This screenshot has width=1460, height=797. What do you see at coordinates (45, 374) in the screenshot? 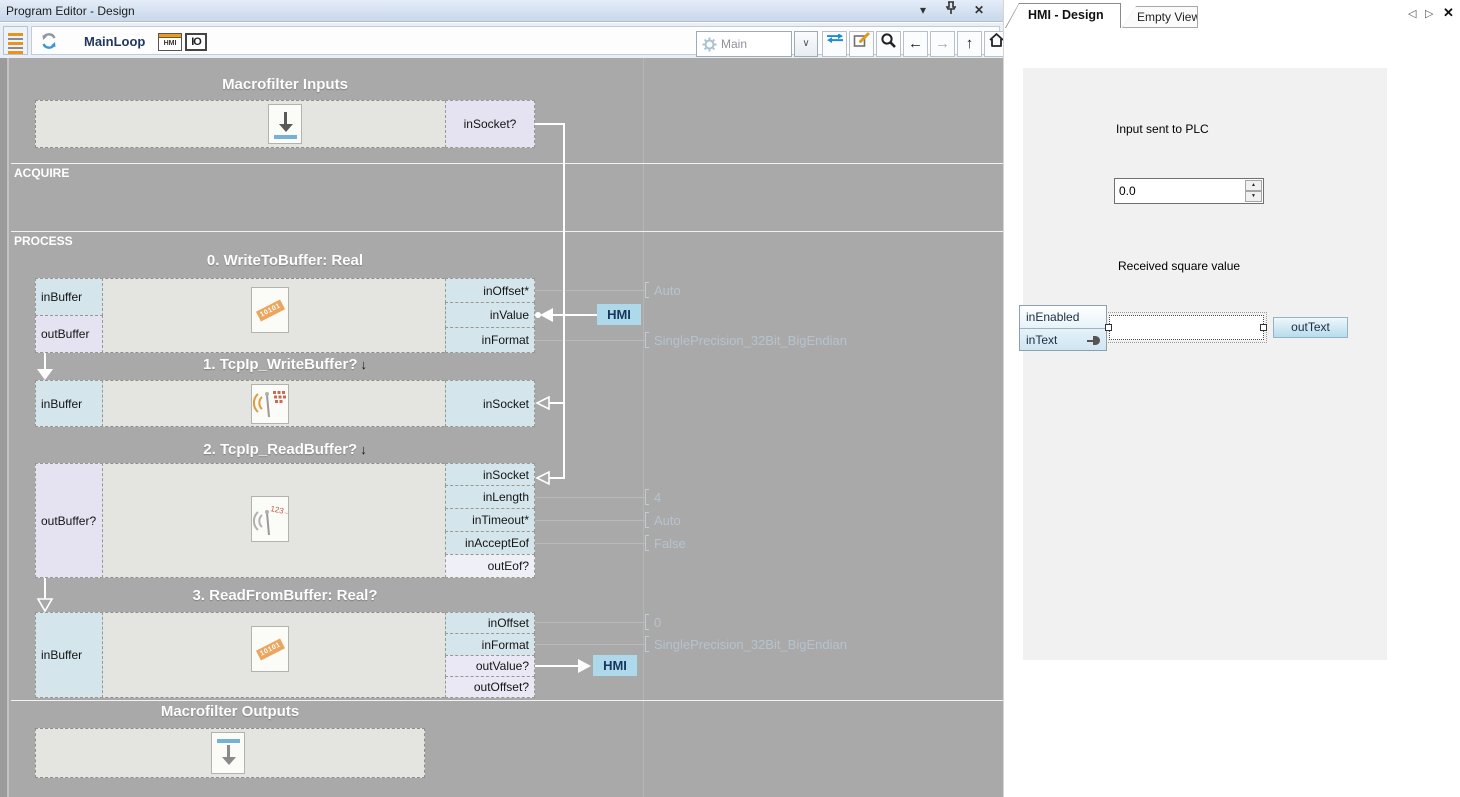
I see `solid-down-arrow` at bounding box center [45, 374].